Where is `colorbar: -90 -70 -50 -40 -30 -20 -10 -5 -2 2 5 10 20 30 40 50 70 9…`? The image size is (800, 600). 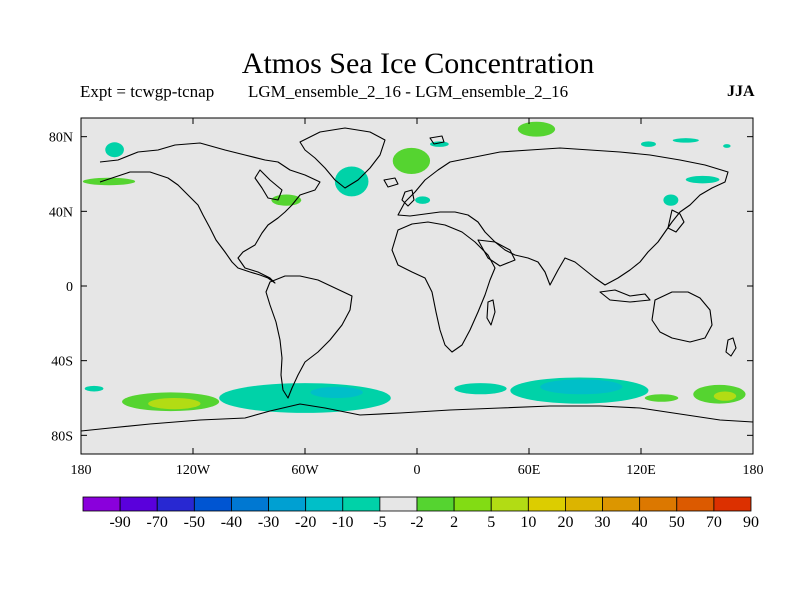
colorbar: -90 -70 -50 -40 -30 -20 -10 -5 -2 2 5 10 20 30 40 50 70 9… is located at coordinates (420, 513).